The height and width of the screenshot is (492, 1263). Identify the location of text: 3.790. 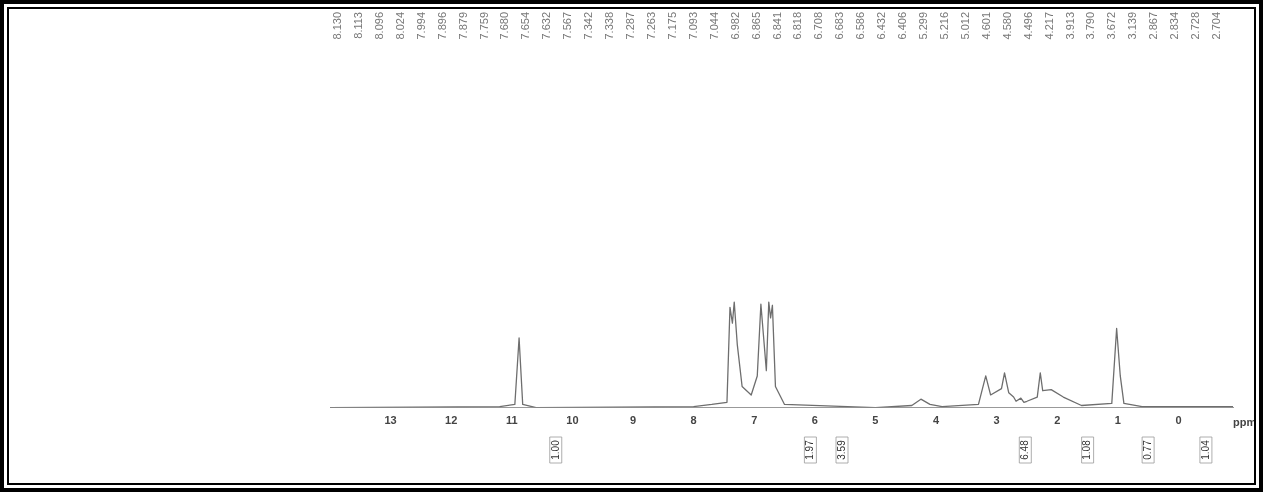
(1090, 26).